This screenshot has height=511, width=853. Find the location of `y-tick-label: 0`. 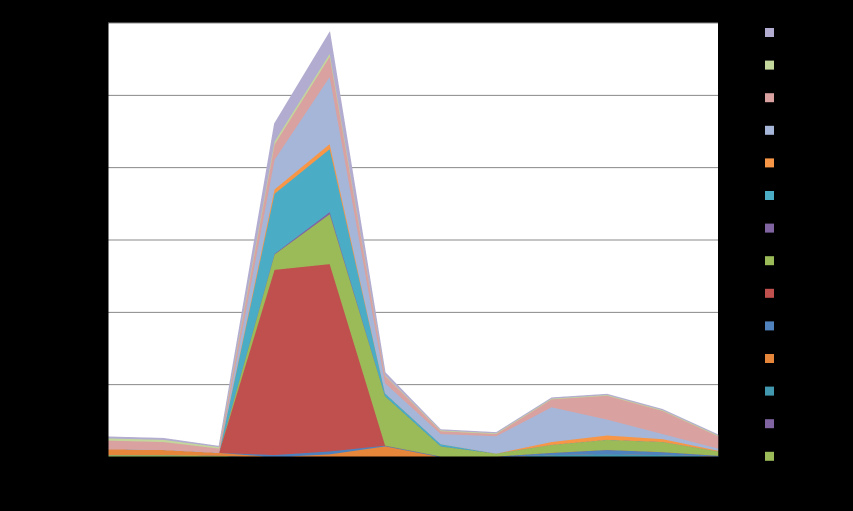

y-tick-label: 0 is located at coordinates (96, 456).